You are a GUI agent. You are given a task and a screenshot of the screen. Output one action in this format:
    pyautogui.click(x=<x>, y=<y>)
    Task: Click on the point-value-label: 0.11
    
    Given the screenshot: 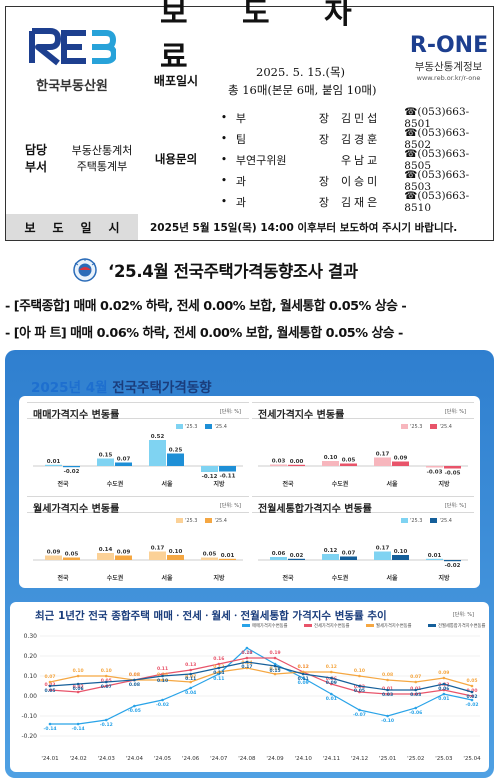 What is the action you would take?
    pyautogui.click(x=162, y=669)
    